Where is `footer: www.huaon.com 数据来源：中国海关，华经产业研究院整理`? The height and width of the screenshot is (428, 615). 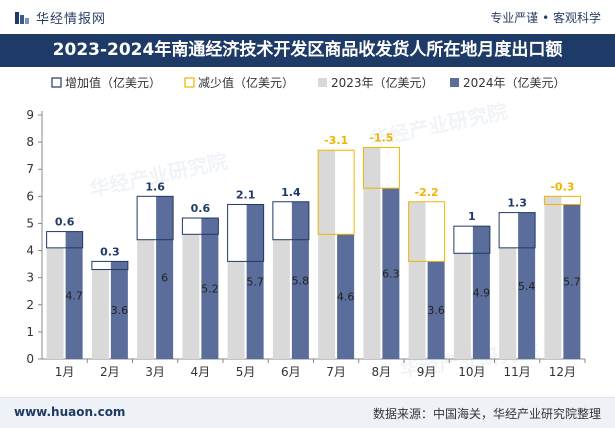 footer: www.huaon.com 数据来源：中国海关，华经产业研究院整理 is located at coordinates (307, 412).